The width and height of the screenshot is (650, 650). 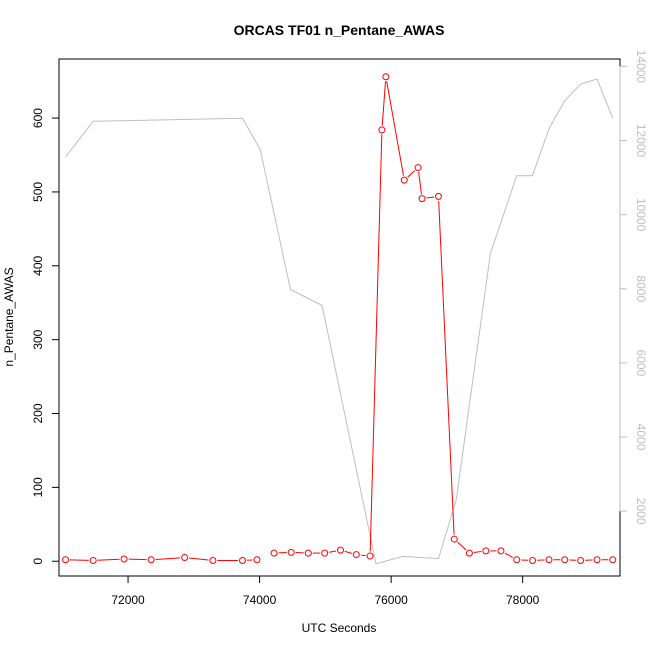 What do you see at coordinates (38, 265) in the screenshot?
I see `y-tick-label: 400` at bounding box center [38, 265].